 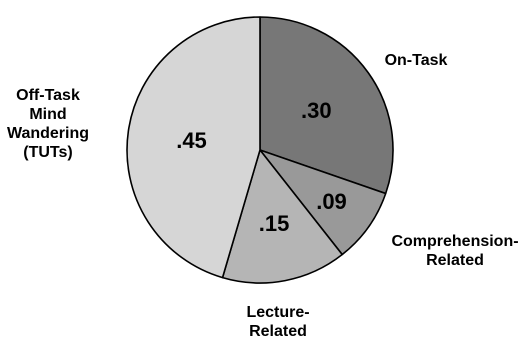 I want to click on pie-value-labels: .30 .09 .15 .45, so click(x=261, y=167).